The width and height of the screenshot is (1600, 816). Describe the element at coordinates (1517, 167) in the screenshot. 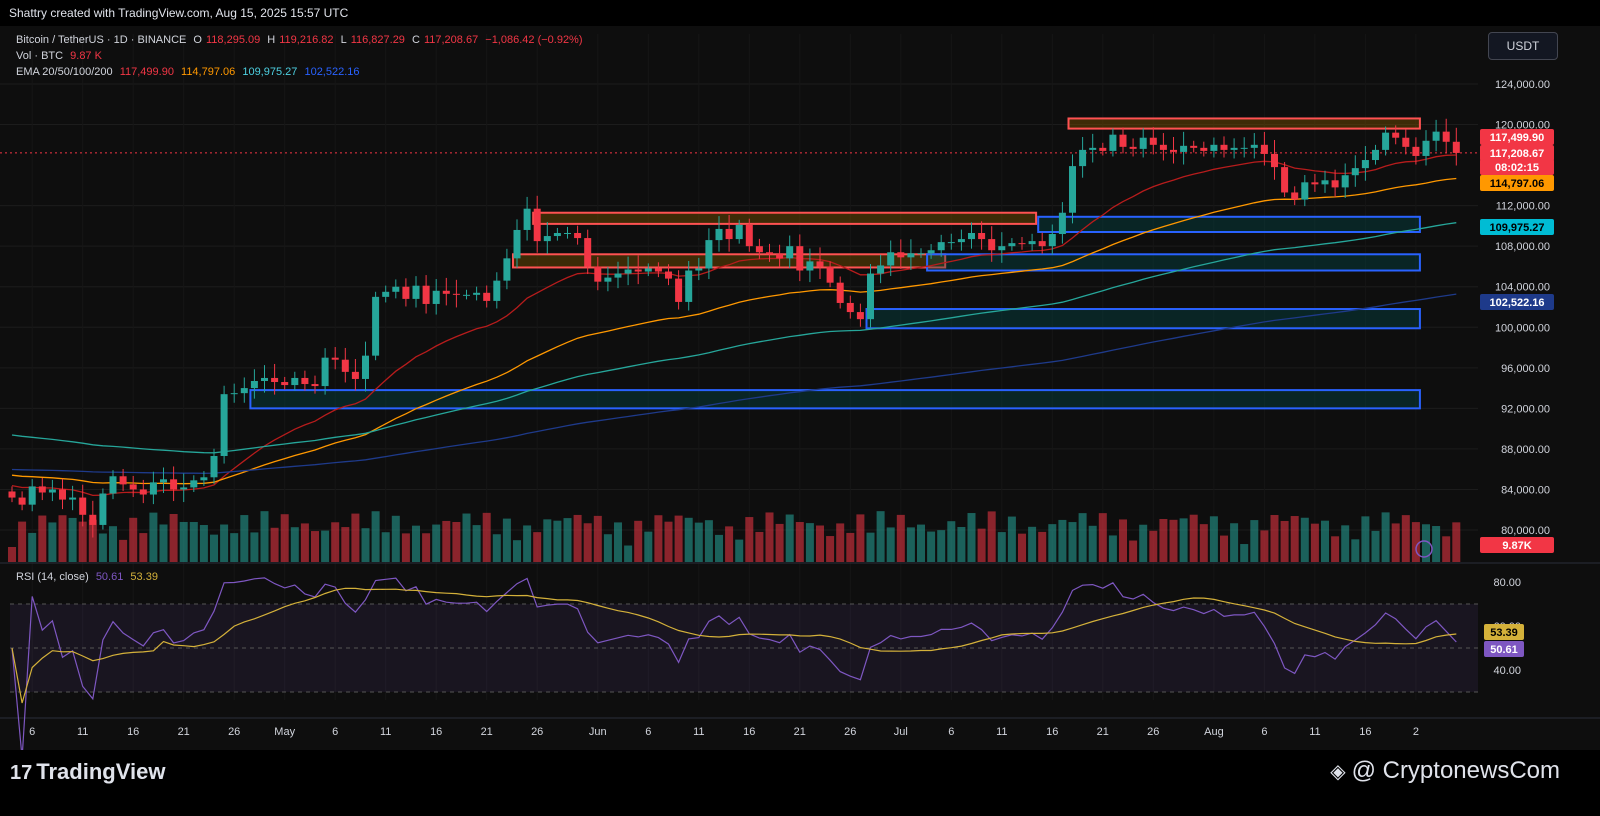

I see `countdown-badge-bg` at that location.